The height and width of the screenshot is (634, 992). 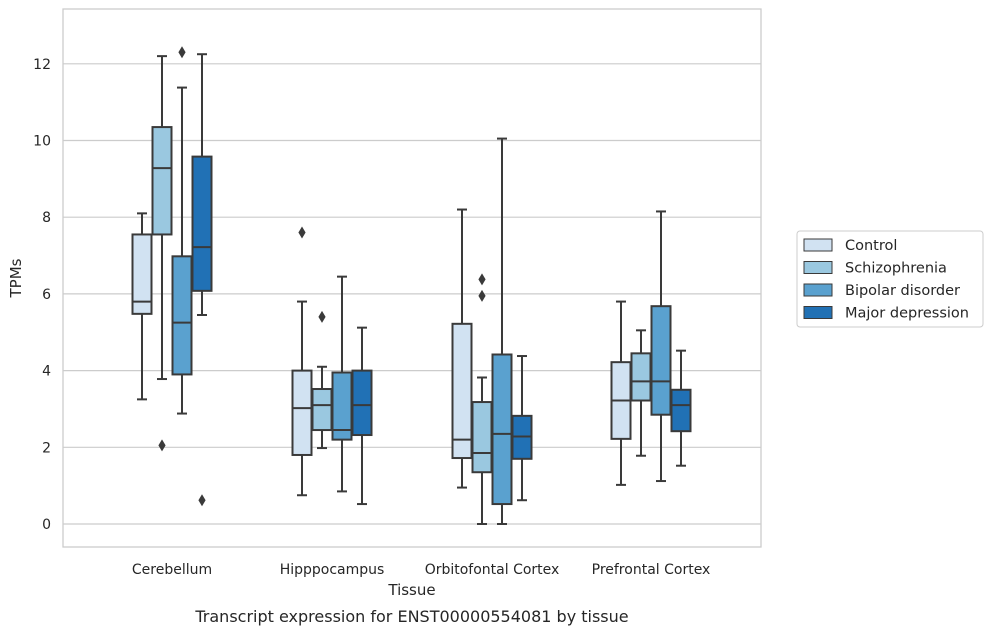 What do you see at coordinates (42, 142) in the screenshot?
I see `y-tick-label: 10` at bounding box center [42, 142].